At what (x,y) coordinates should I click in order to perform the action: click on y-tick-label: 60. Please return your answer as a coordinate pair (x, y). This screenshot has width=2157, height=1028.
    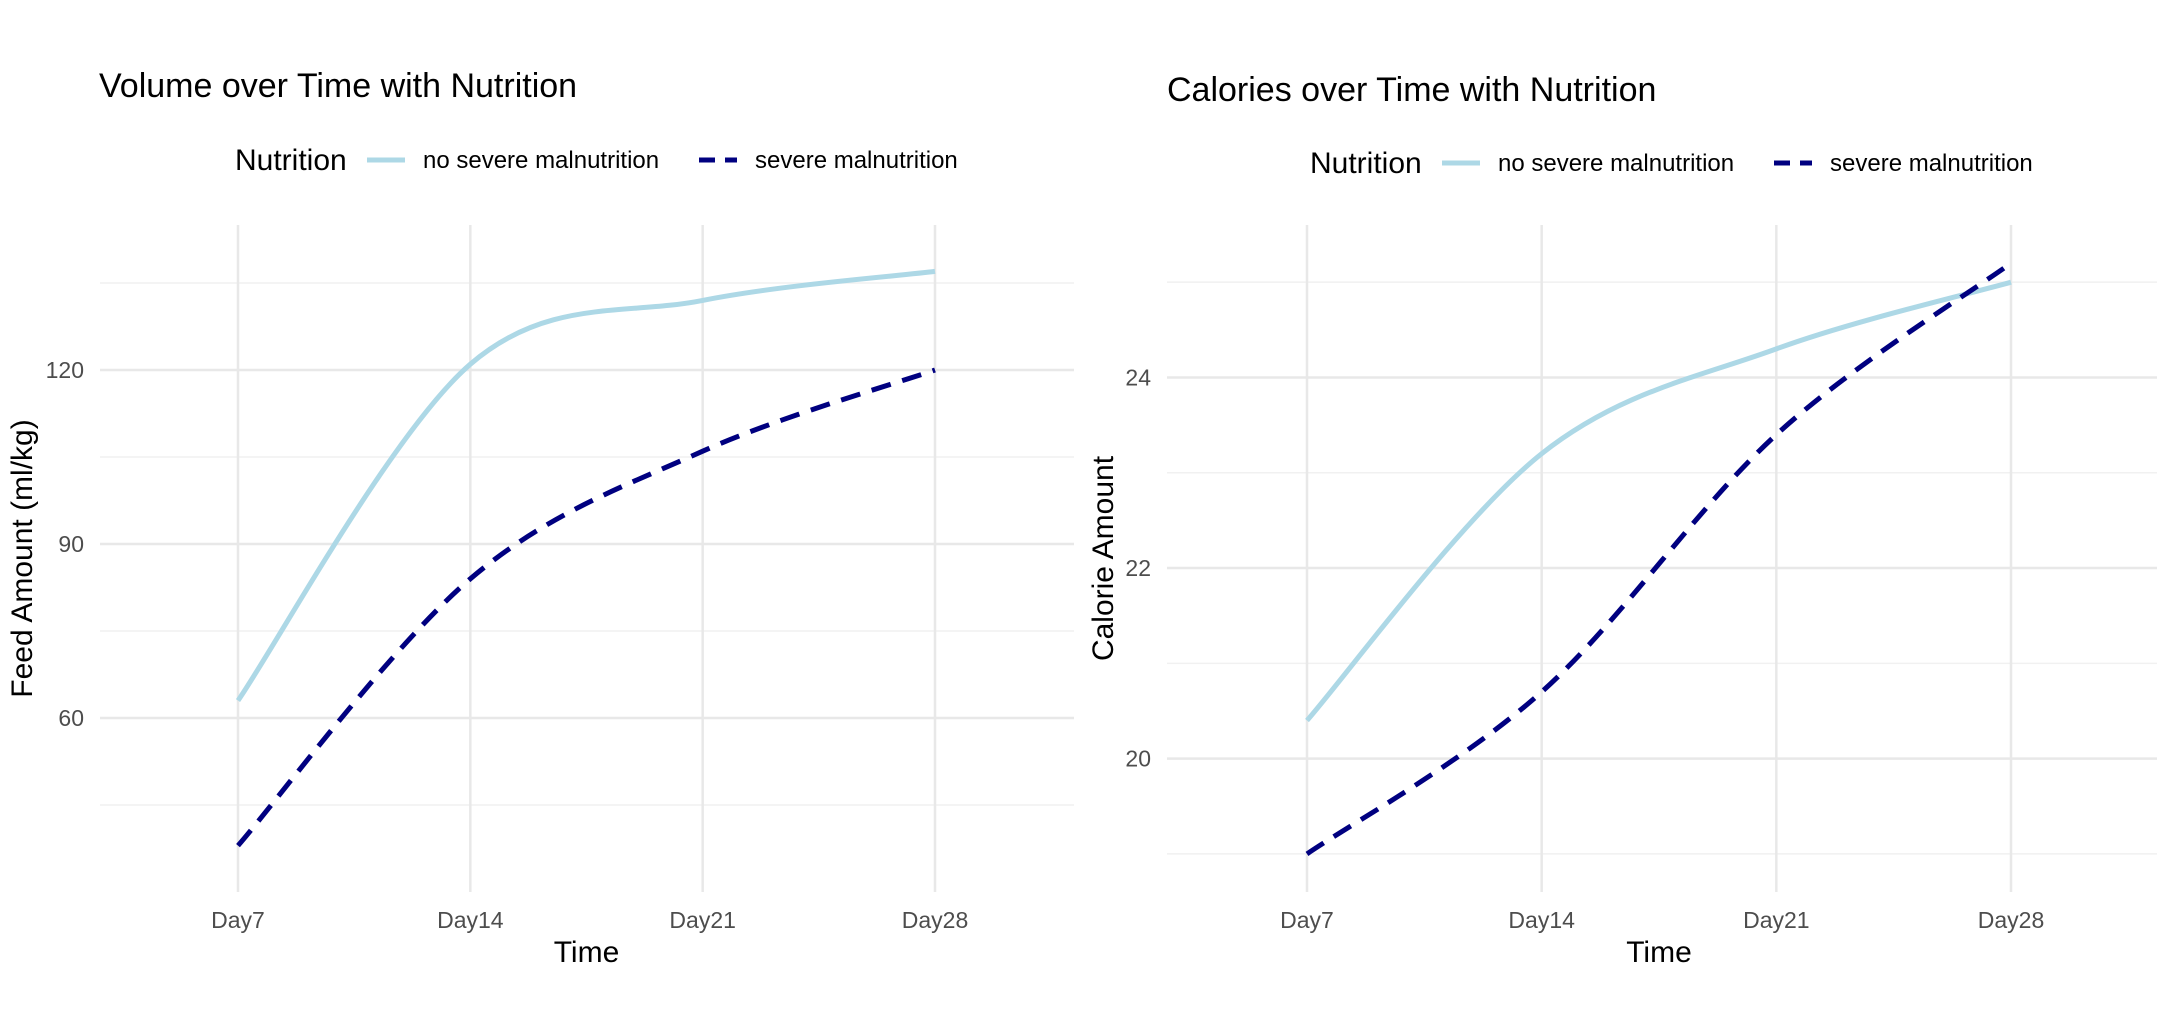
    Looking at the image, I should click on (71, 718).